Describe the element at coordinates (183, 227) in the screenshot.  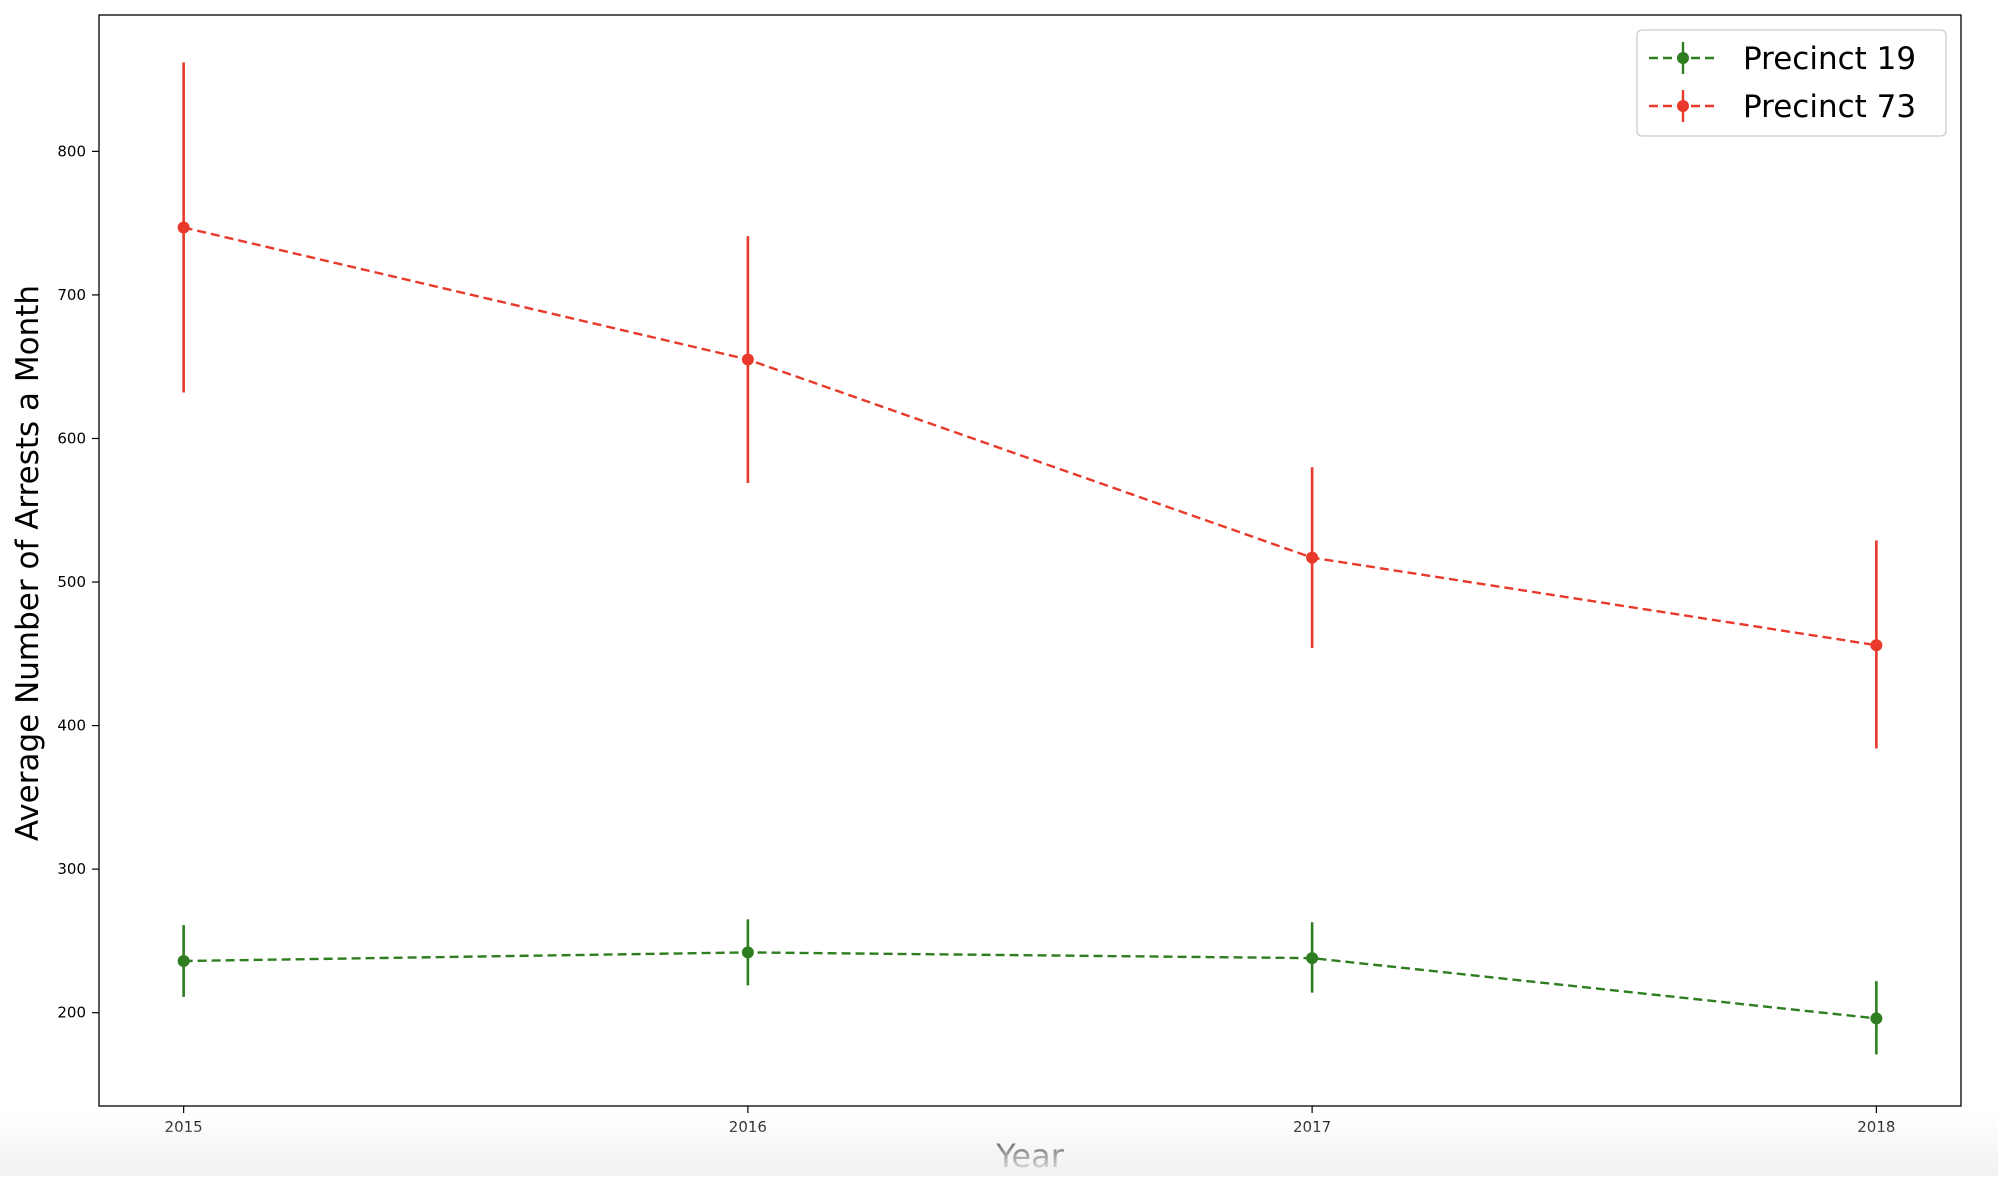
I see `data-point-precinct-73-2015` at that location.